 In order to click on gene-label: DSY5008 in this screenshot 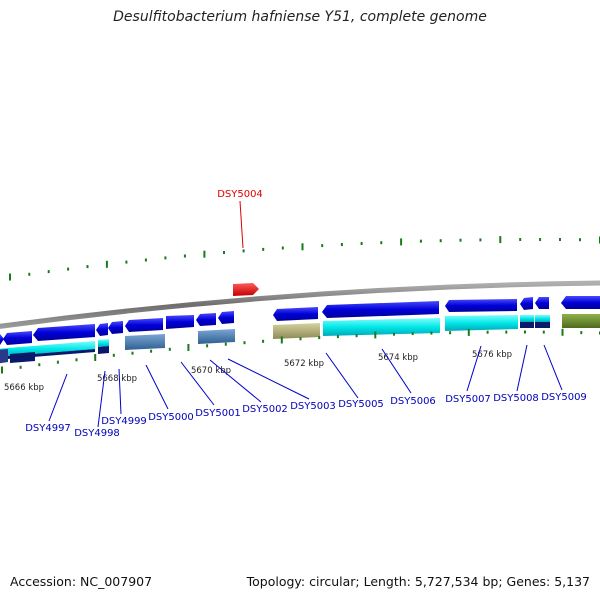, I will do `click(516, 398)`.